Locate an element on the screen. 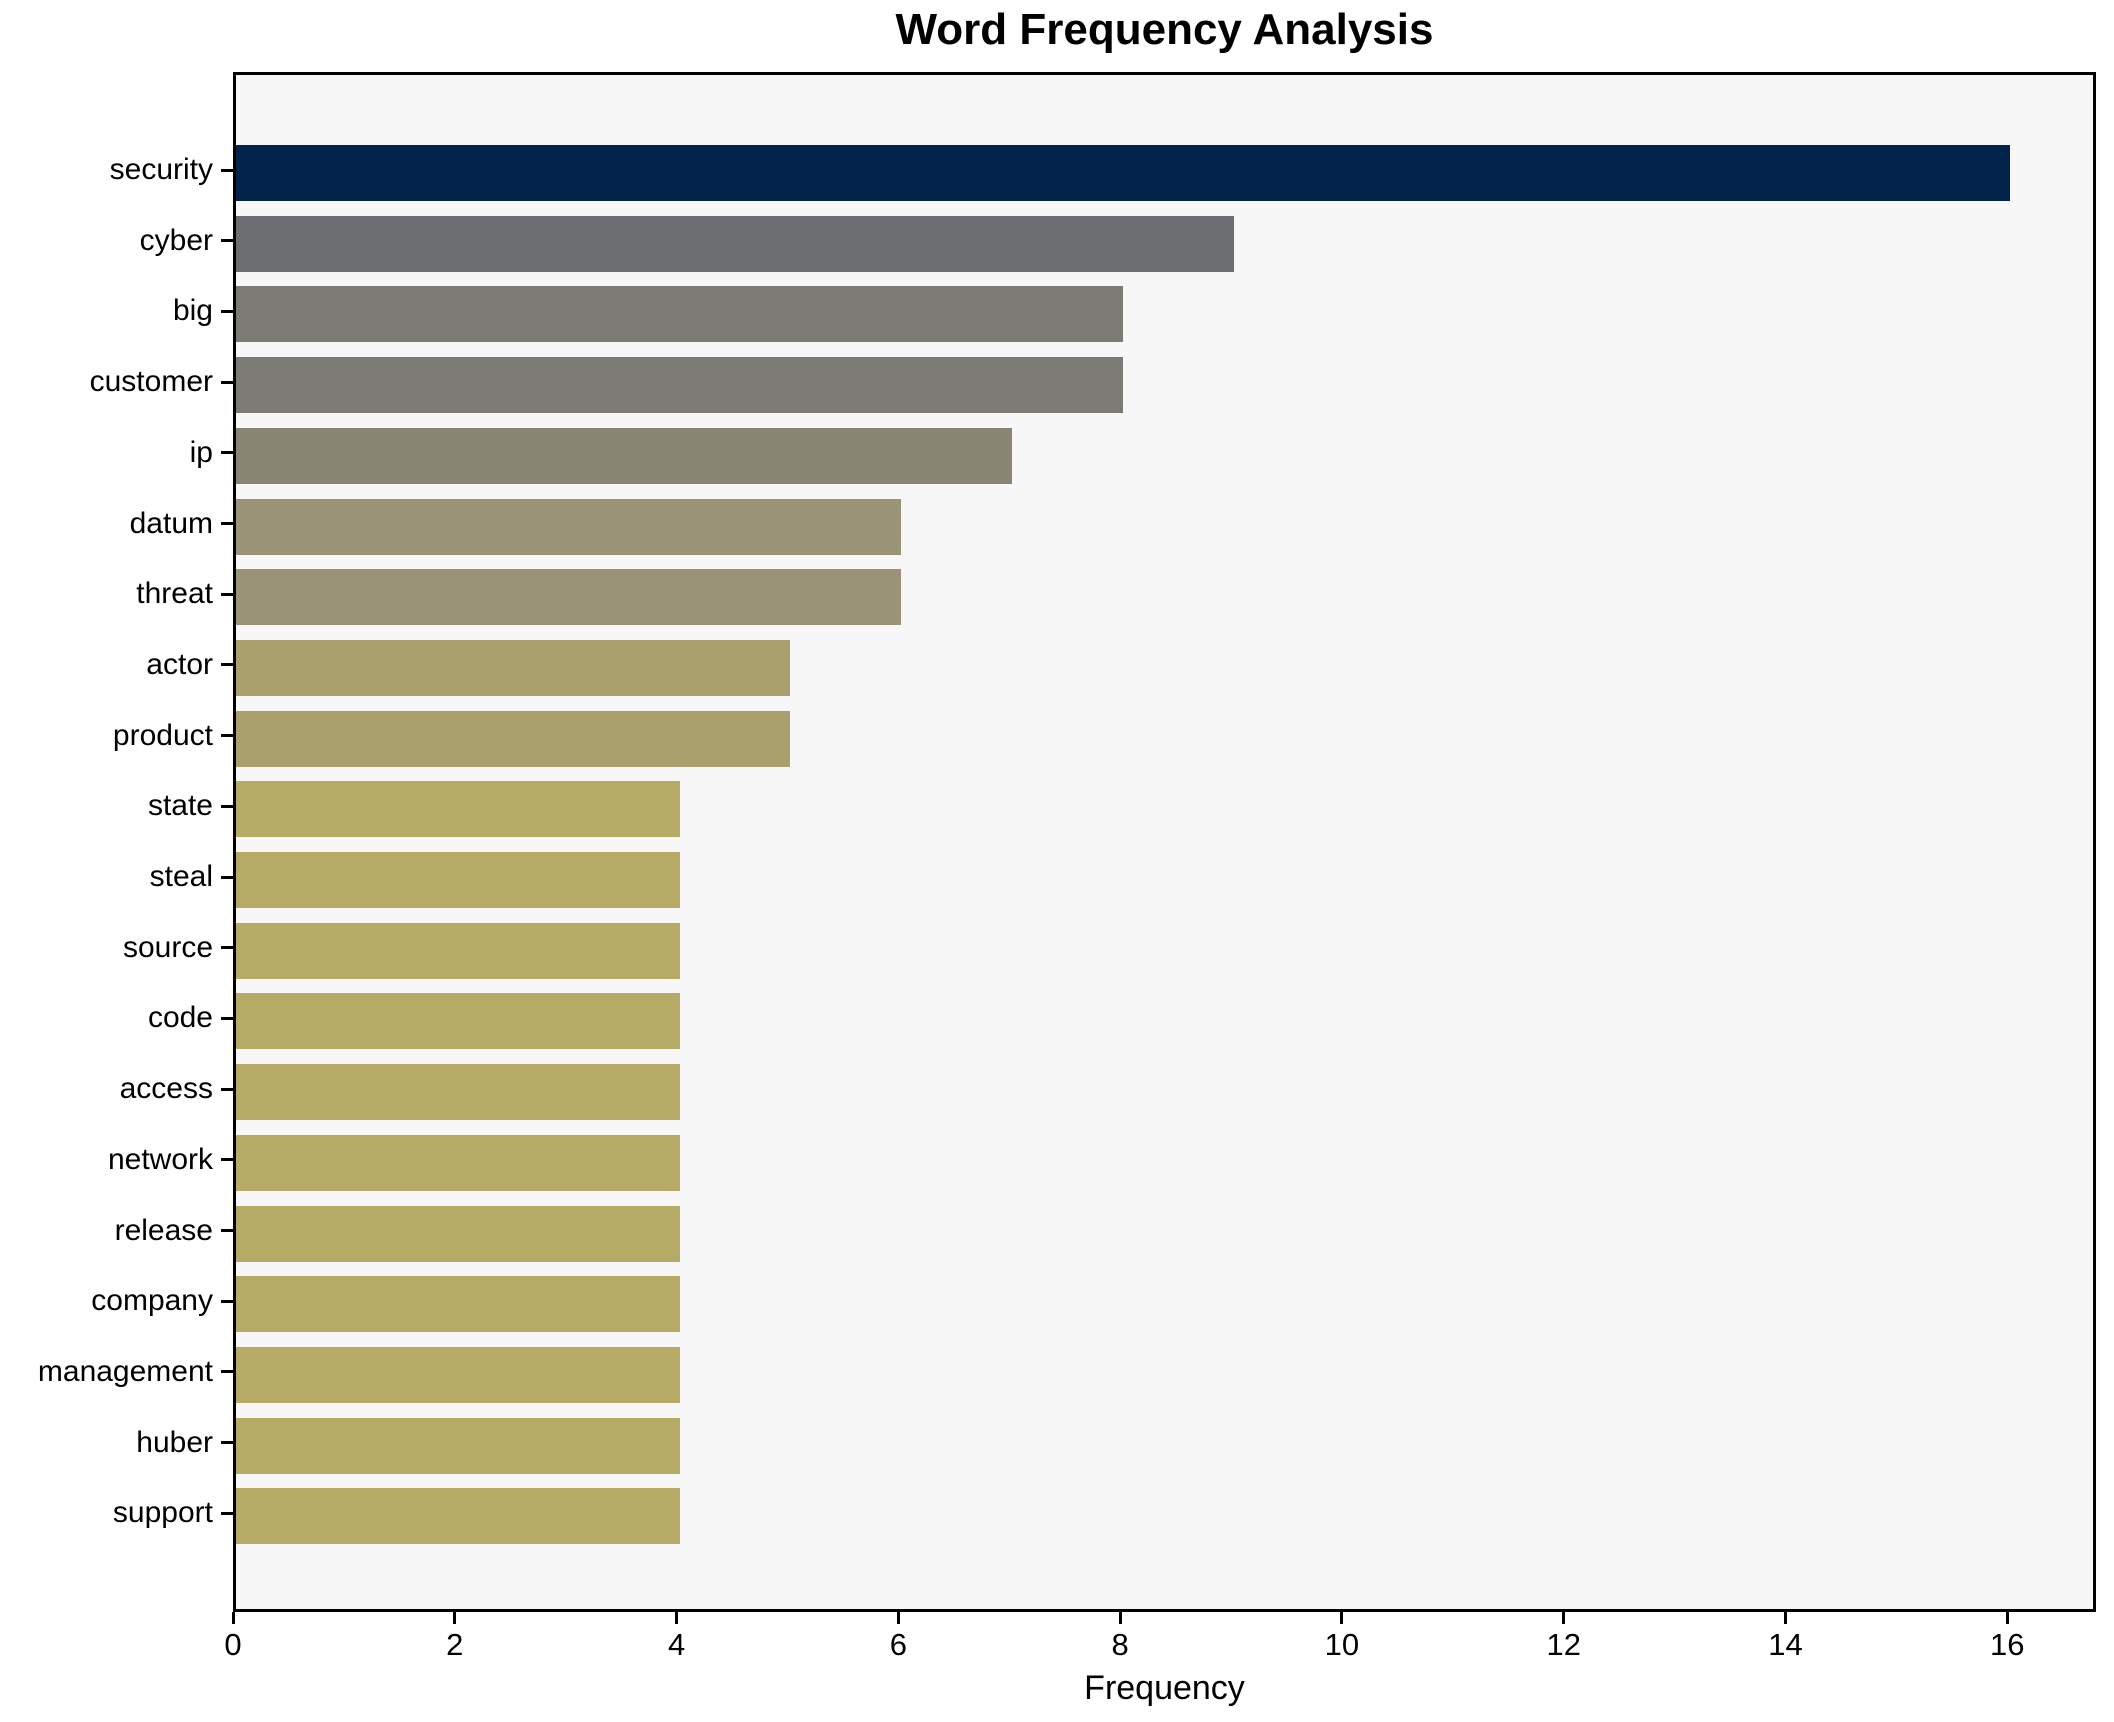 The height and width of the screenshot is (1722, 2114). y-axis-label-huber: huber is located at coordinates (174, 1442).